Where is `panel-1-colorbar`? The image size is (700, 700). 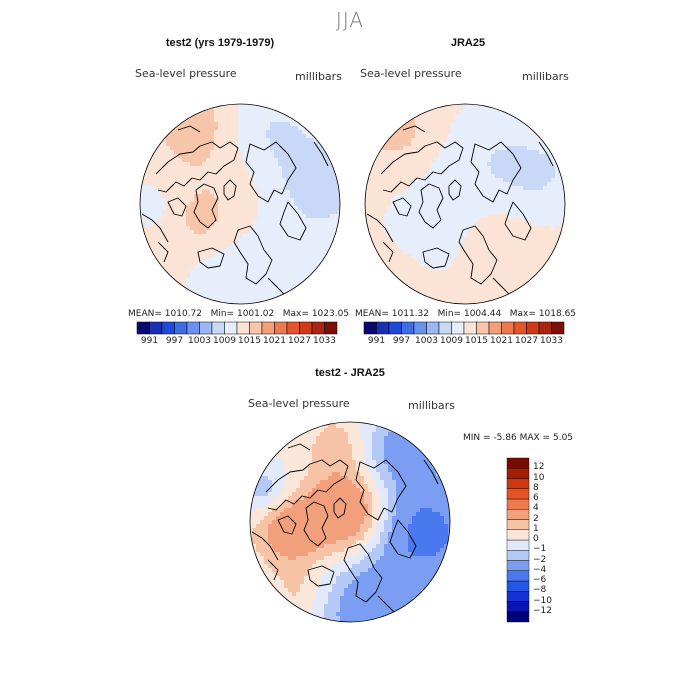 panel-1-colorbar is located at coordinates (237, 328).